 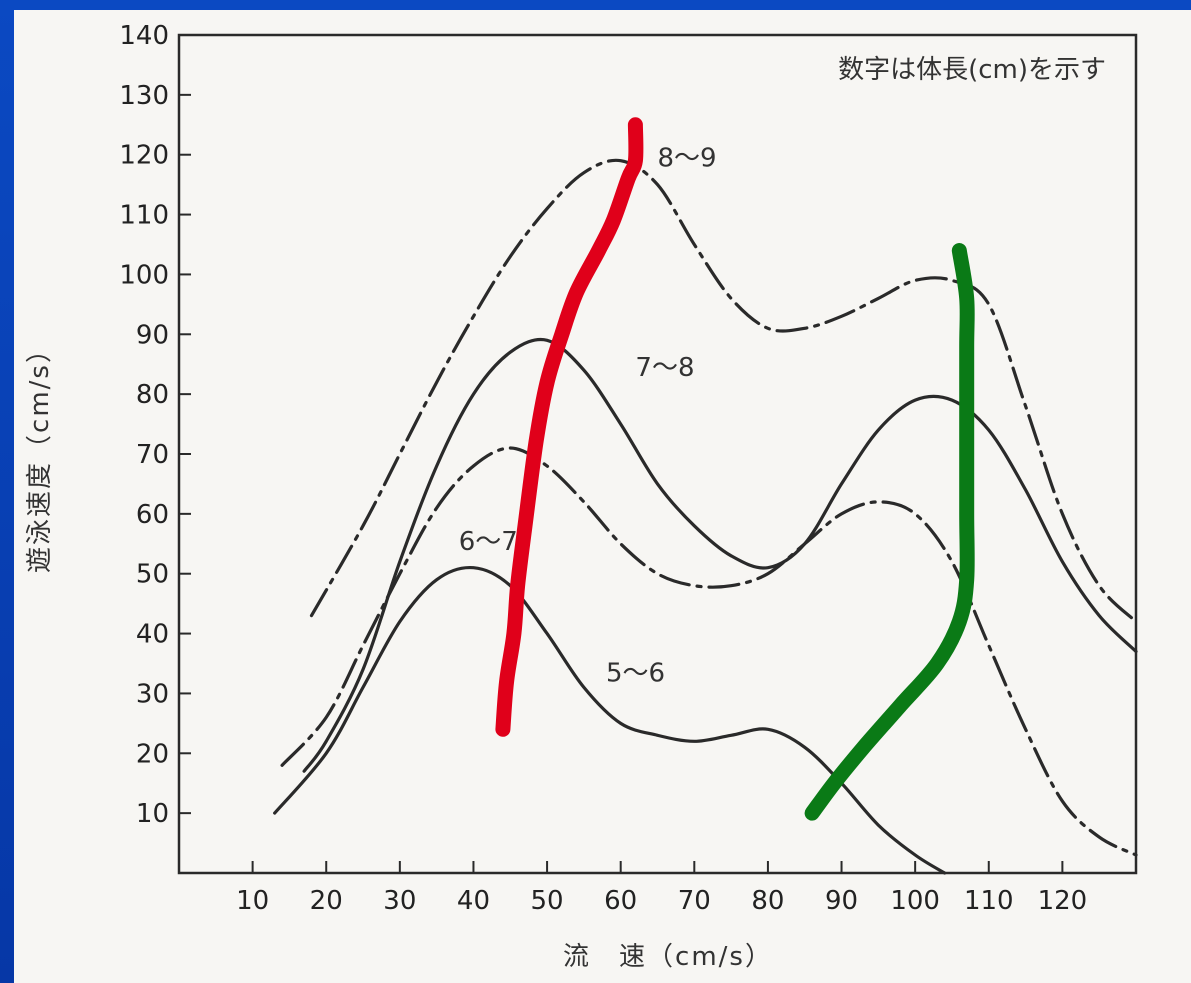 I want to click on y-tick-label: 30, so click(x=152, y=694).